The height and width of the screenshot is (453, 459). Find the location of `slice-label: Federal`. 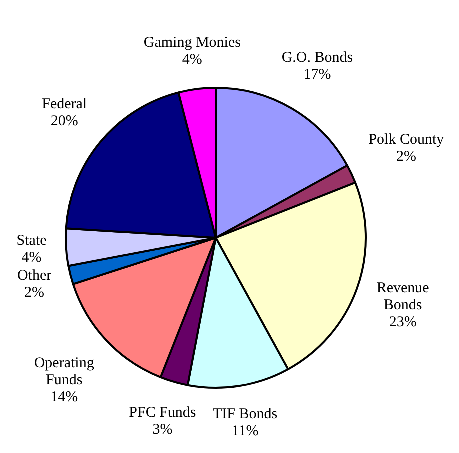

slice-label: Federal is located at coordinates (65, 104).